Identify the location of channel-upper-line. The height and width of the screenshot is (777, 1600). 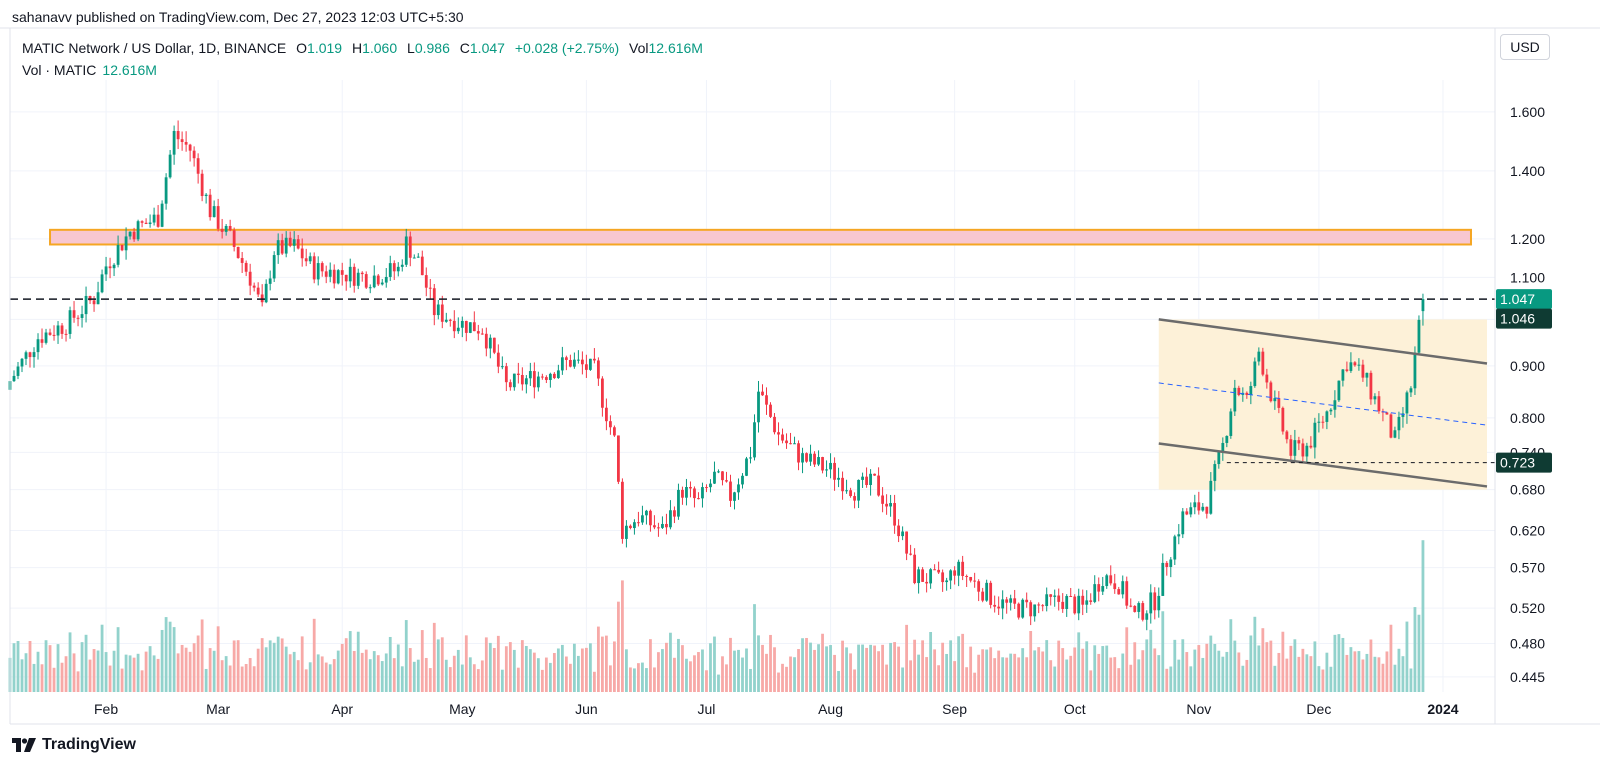
(1323, 341).